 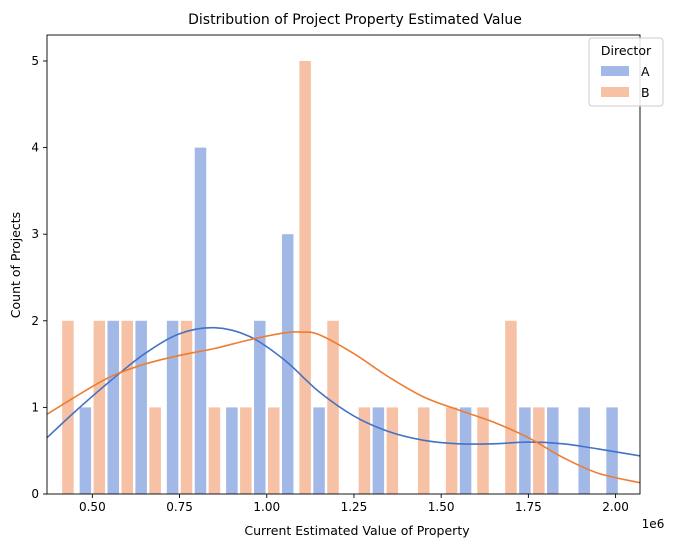 What do you see at coordinates (92, 507) in the screenshot?
I see `x-tick-label: 0.50` at bounding box center [92, 507].